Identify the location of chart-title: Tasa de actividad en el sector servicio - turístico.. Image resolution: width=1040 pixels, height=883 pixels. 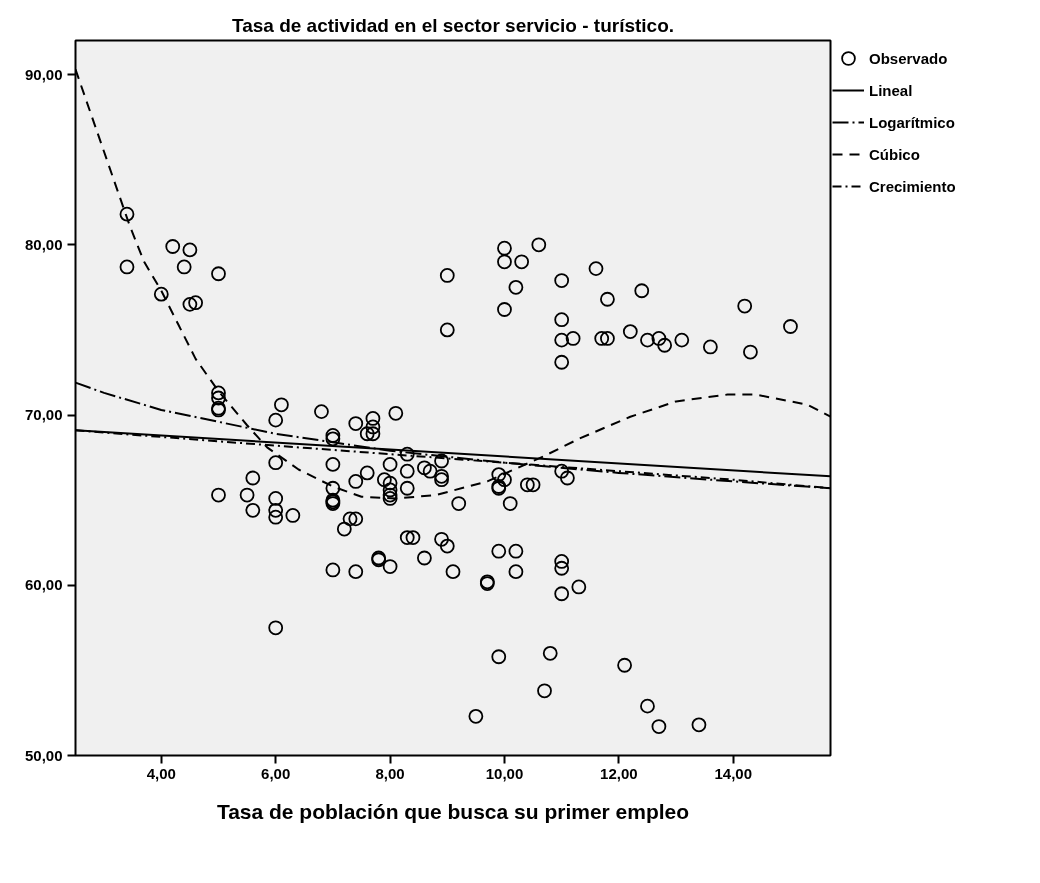
(453, 25).